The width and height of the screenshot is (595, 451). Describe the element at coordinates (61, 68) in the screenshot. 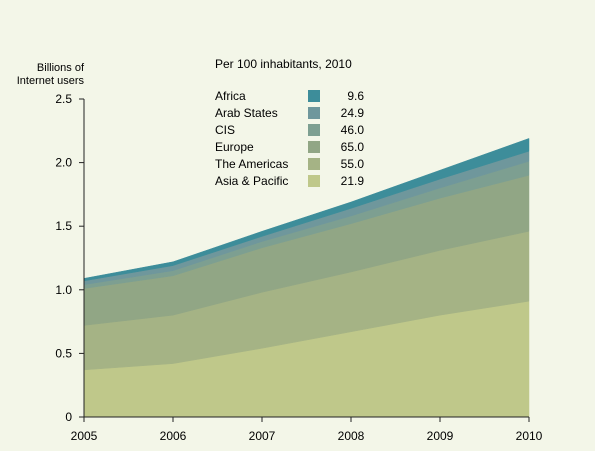

I see `y-axis-label-line1: Billions of` at that location.